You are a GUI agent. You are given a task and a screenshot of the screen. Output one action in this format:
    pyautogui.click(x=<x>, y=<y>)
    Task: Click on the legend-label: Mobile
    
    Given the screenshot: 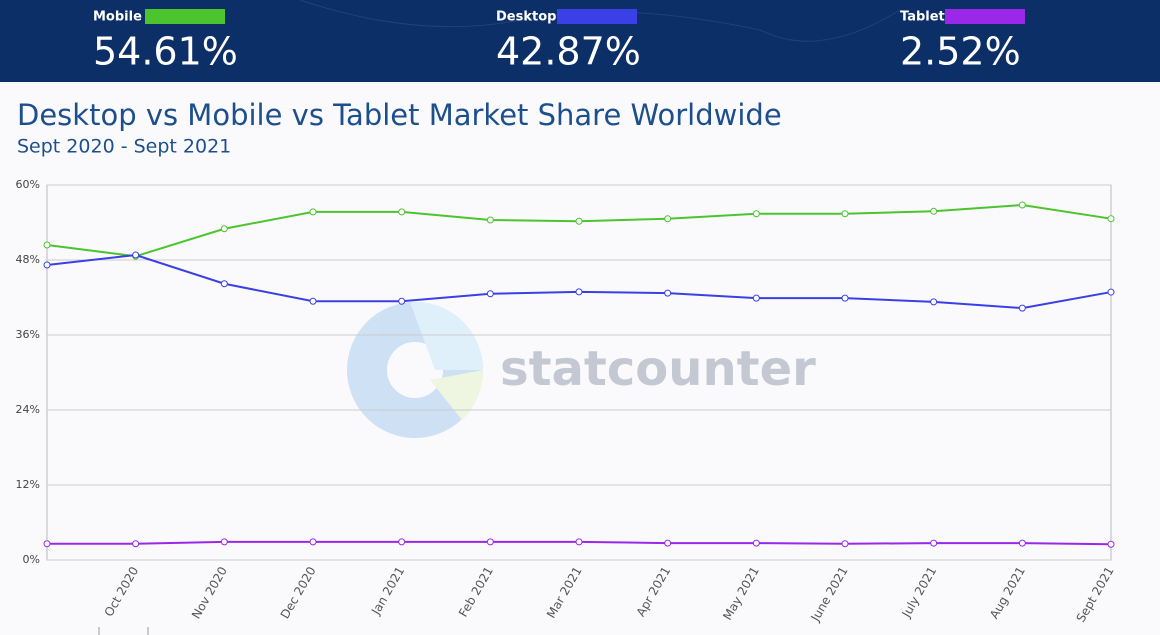 What is the action you would take?
    pyautogui.click(x=117, y=17)
    